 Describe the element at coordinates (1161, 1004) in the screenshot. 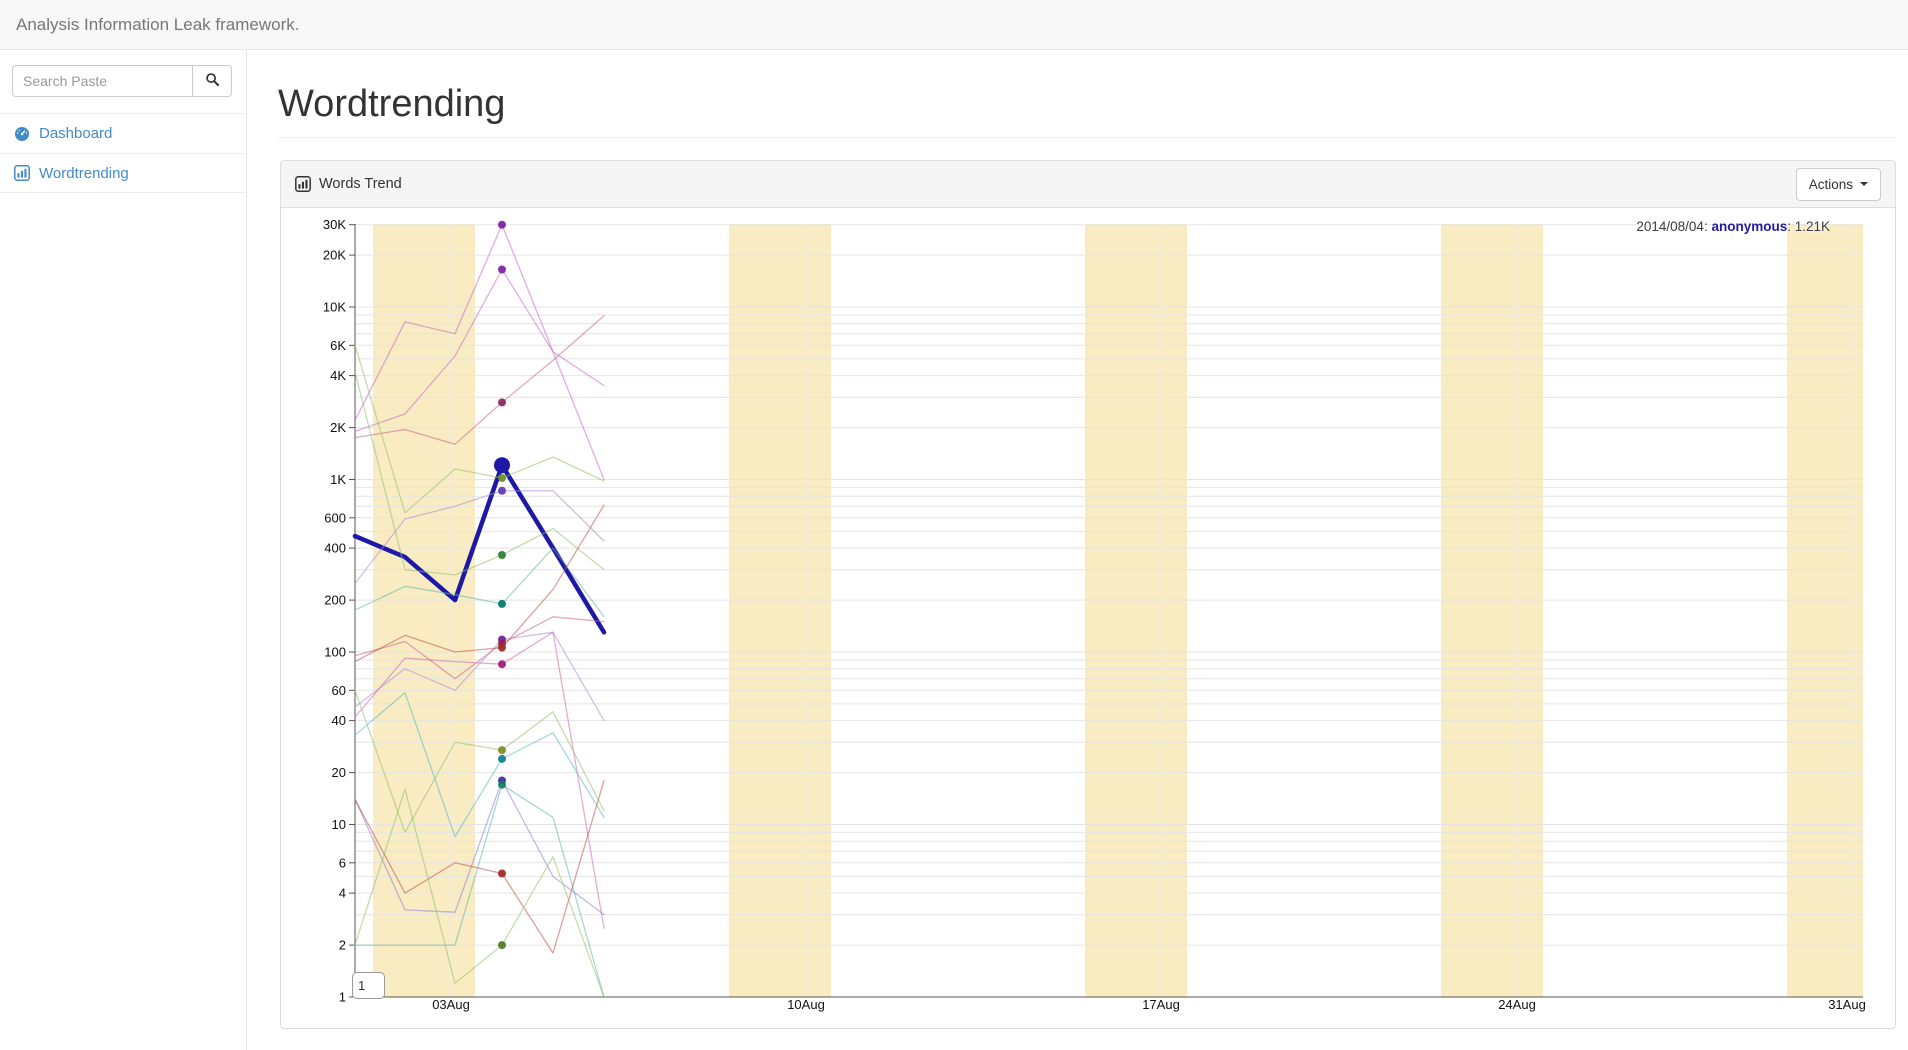

I see `x-axis-label: 17Aug` at that location.